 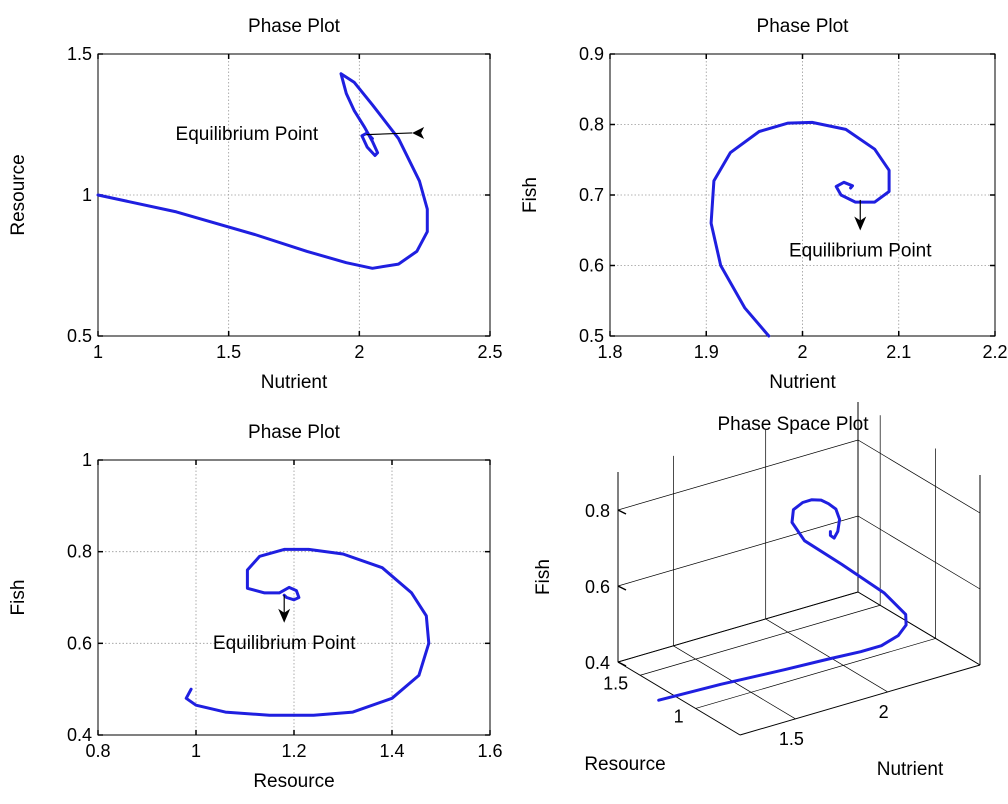 I want to click on x-tick-label: 2.1, so click(x=898, y=352).